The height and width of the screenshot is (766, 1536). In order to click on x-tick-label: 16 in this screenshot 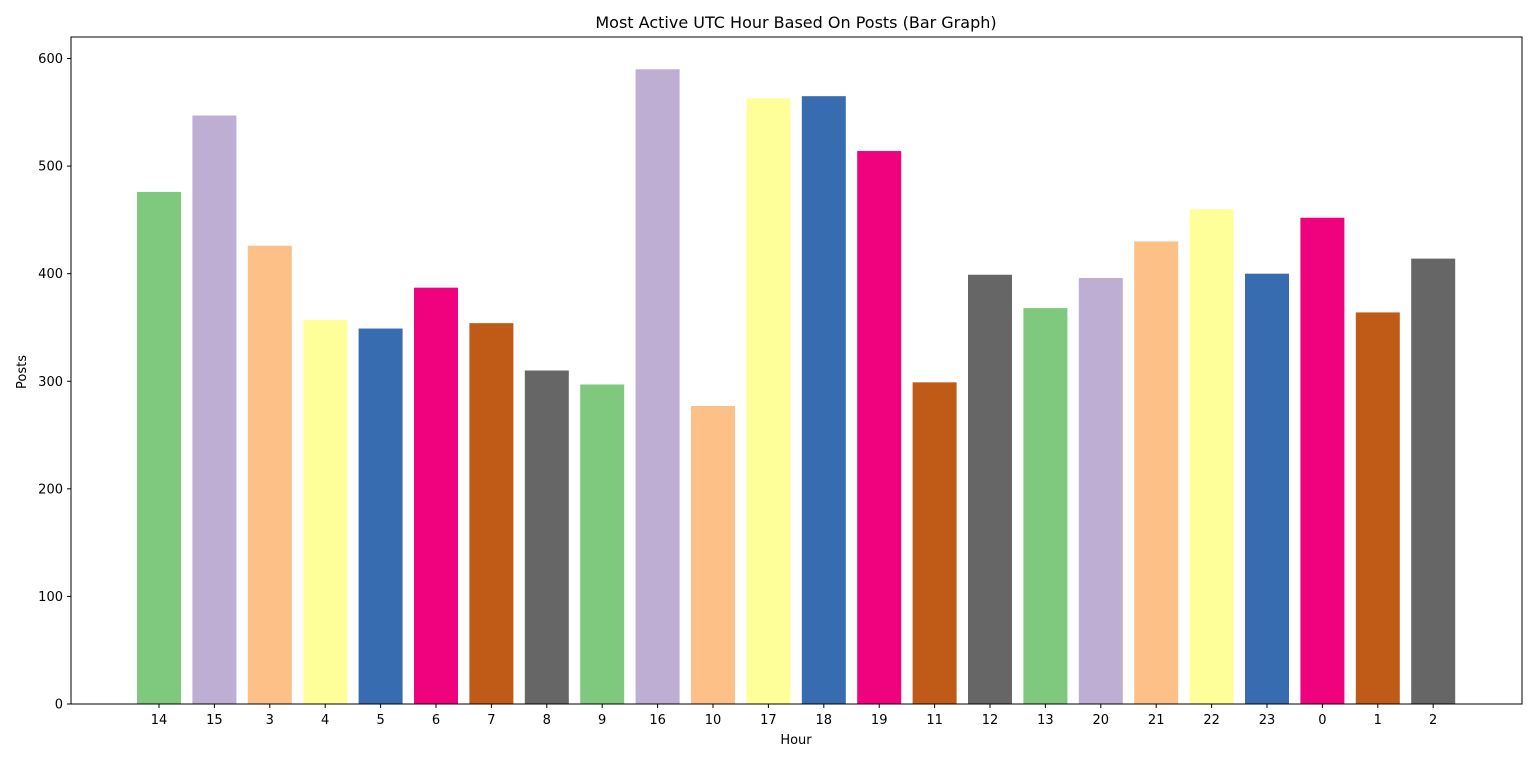, I will do `click(657, 720)`.